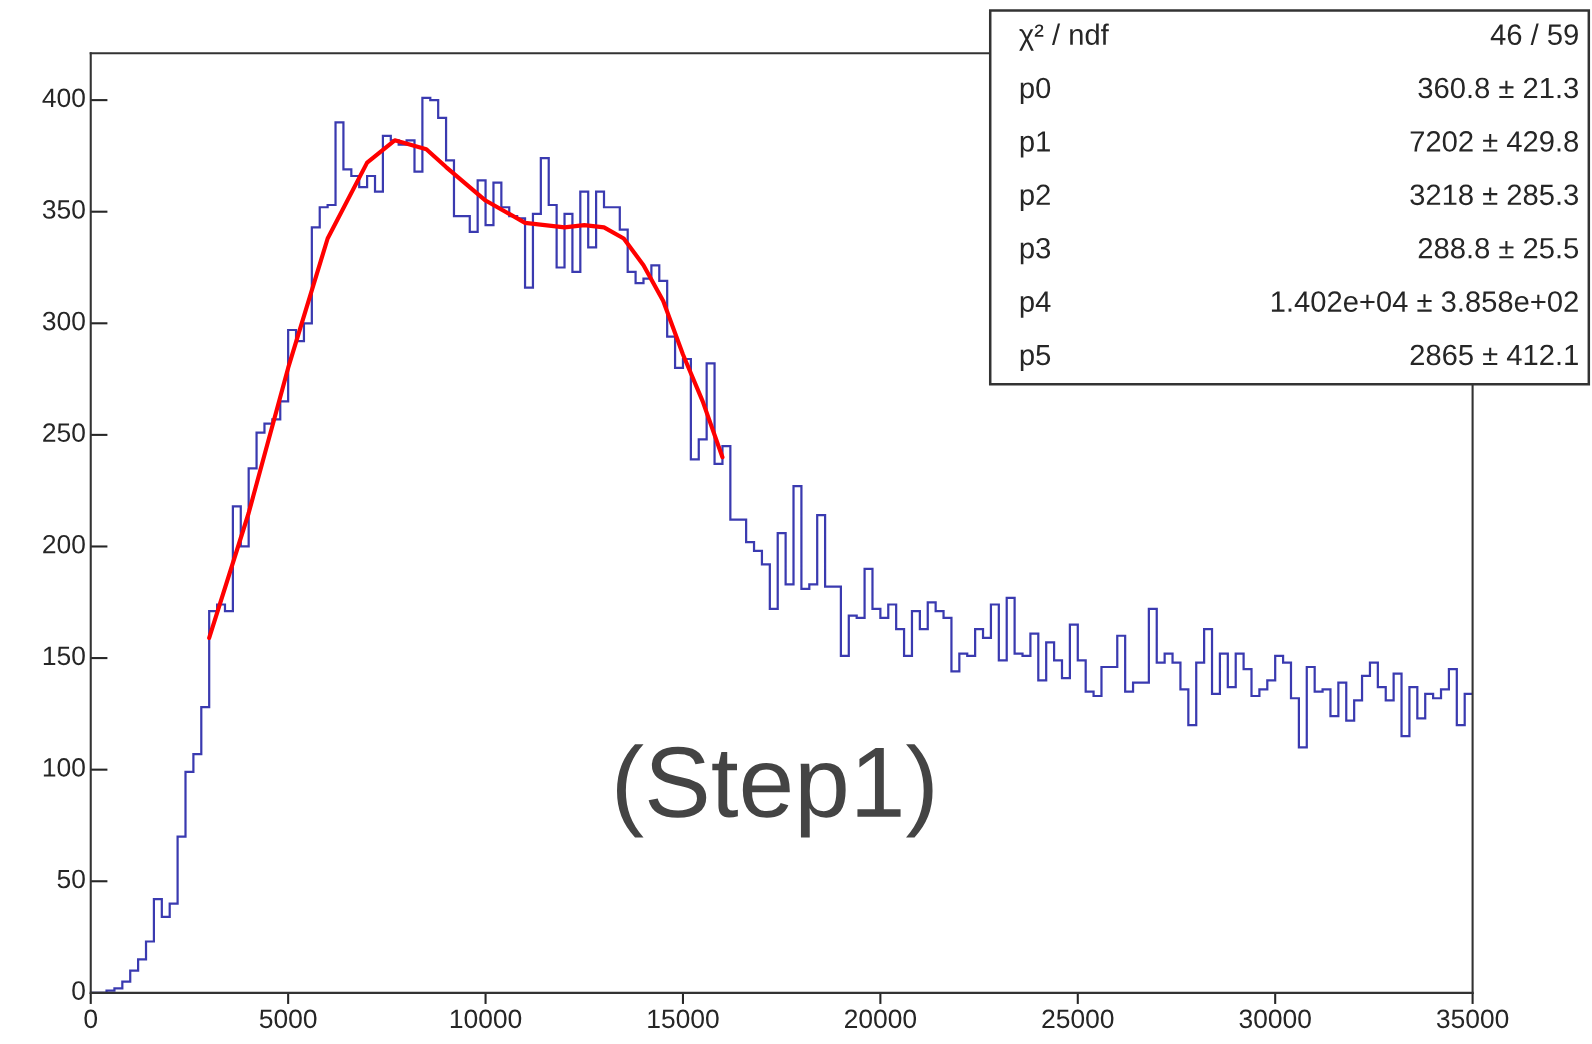  I want to click on x-tick-label: 25000, so click(1078, 1019).